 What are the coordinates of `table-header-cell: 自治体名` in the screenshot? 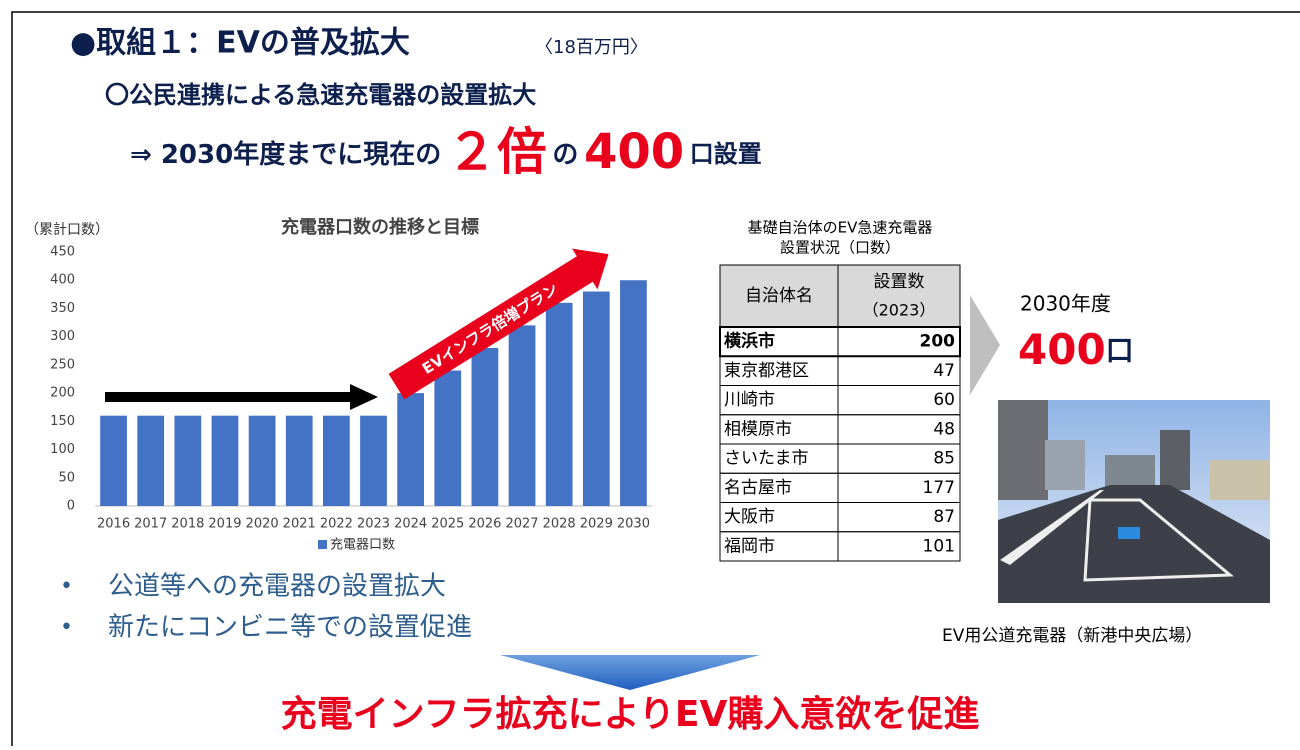 It's located at (779, 296).